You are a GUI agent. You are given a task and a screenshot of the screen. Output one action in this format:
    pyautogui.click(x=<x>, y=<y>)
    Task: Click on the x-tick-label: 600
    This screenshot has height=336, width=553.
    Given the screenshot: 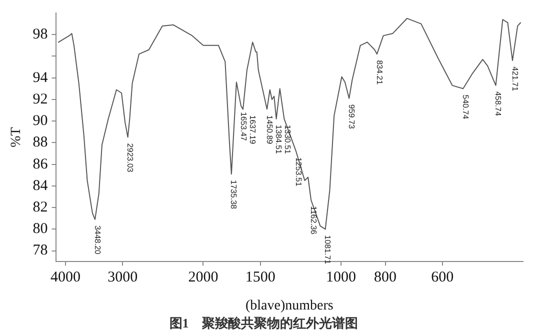 What is the action you would take?
    pyautogui.click(x=442, y=278)
    